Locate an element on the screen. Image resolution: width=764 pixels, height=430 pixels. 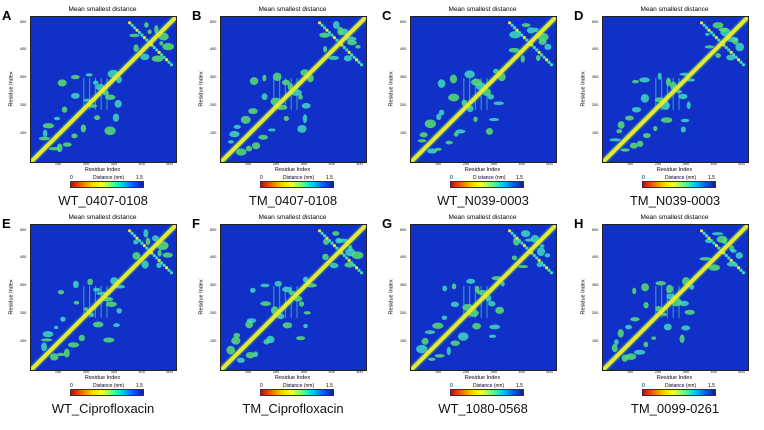
y-tick-label: 200 is located at coordinates (595, 313).